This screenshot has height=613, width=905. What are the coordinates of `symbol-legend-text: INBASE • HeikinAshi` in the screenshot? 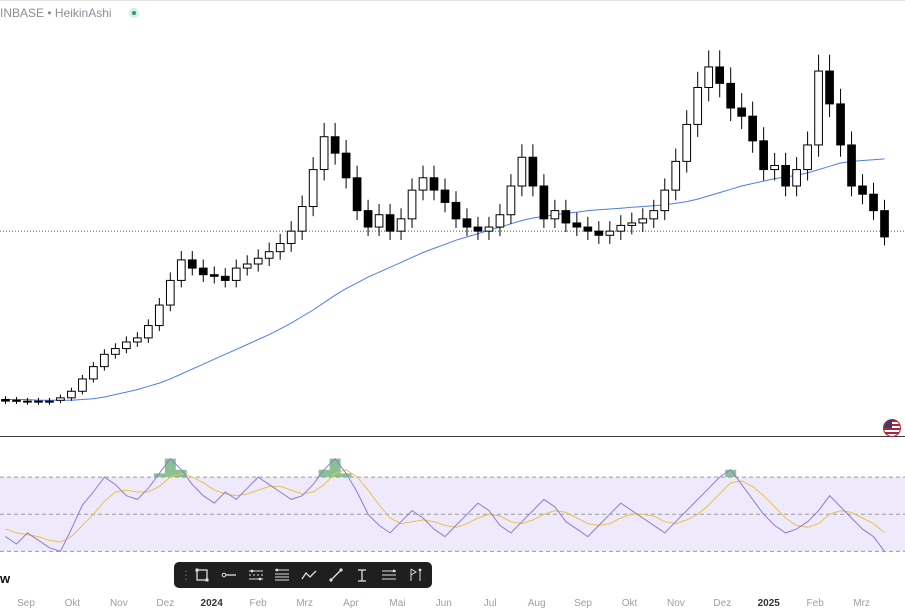 It's located at (56, 13).